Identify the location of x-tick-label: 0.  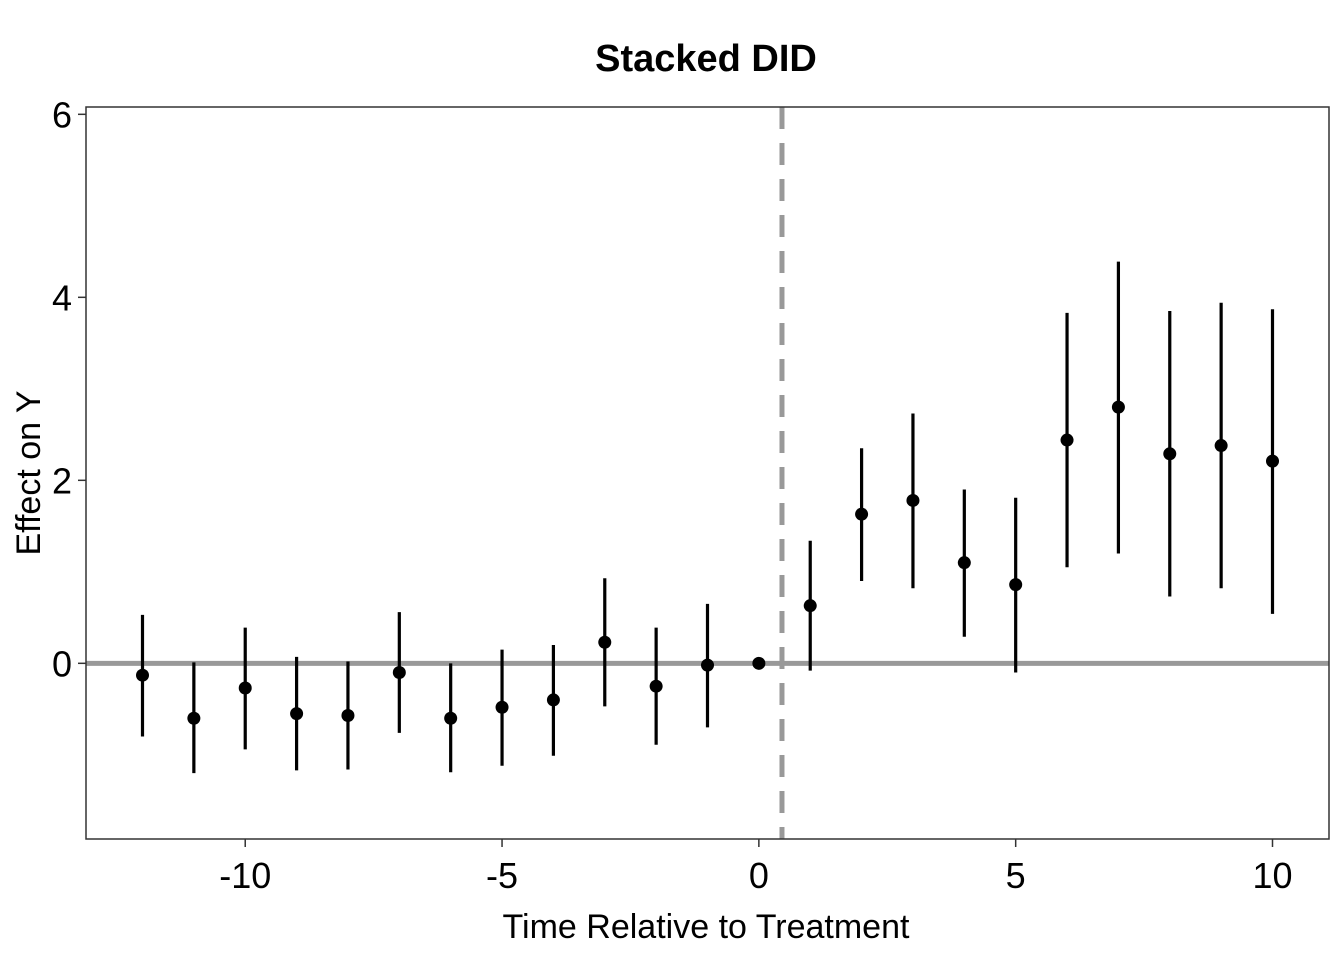
(759, 875).